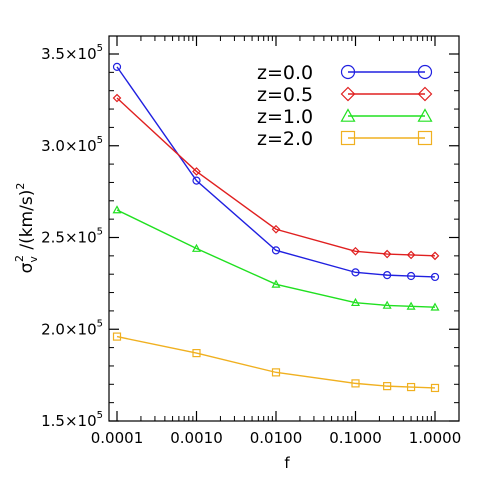 The height and width of the screenshot is (491, 491). What do you see at coordinates (285, 117) in the screenshot?
I see `legend-label: z=1.0` at bounding box center [285, 117].